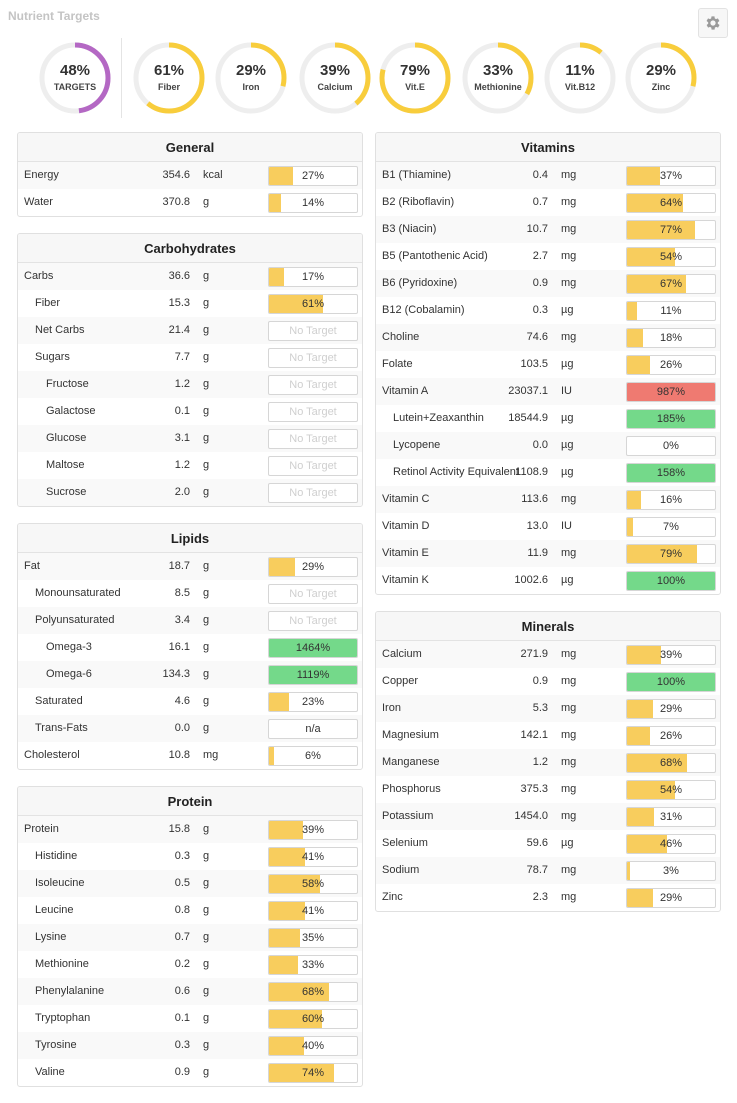  What do you see at coordinates (69, 674) in the screenshot?
I see `nutrient-name: Omega-6` at bounding box center [69, 674].